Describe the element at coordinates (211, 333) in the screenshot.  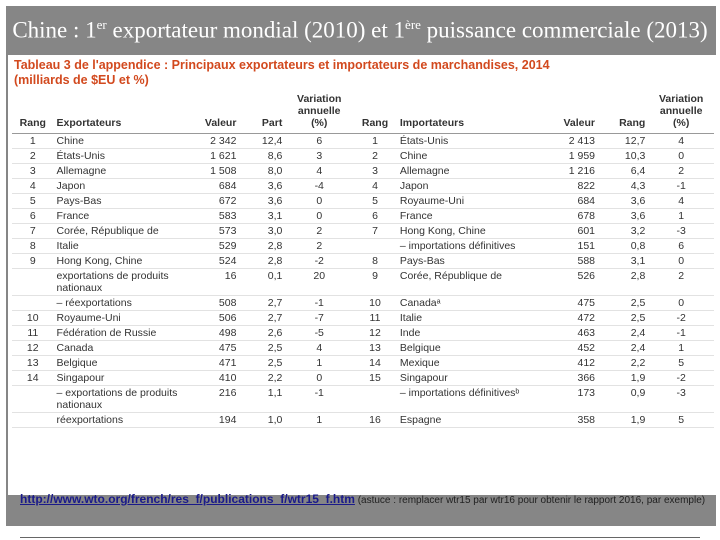
I see `table-cell: 498` at that location.